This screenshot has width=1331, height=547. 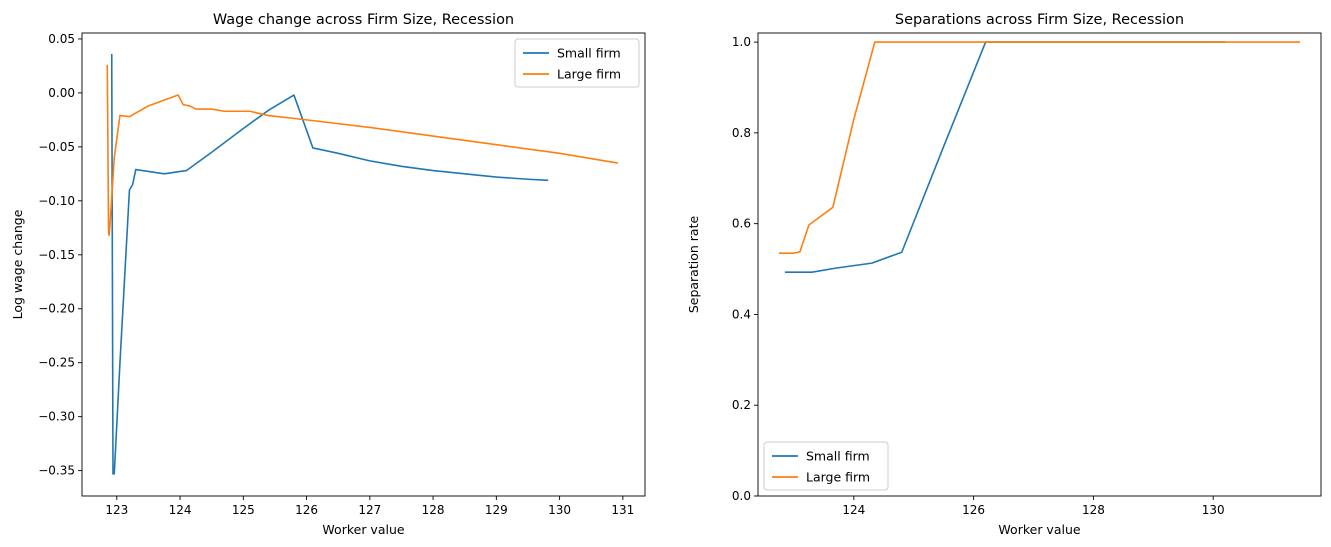 What do you see at coordinates (741, 314) in the screenshot?
I see `y-tick-label: 0.4` at bounding box center [741, 314].